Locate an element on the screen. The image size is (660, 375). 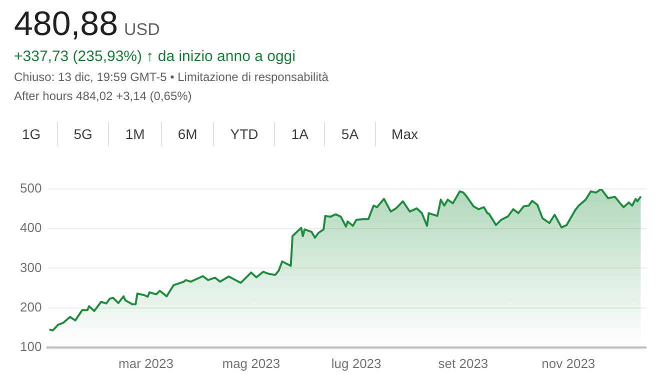
text: 1A is located at coordinates (300, 134).